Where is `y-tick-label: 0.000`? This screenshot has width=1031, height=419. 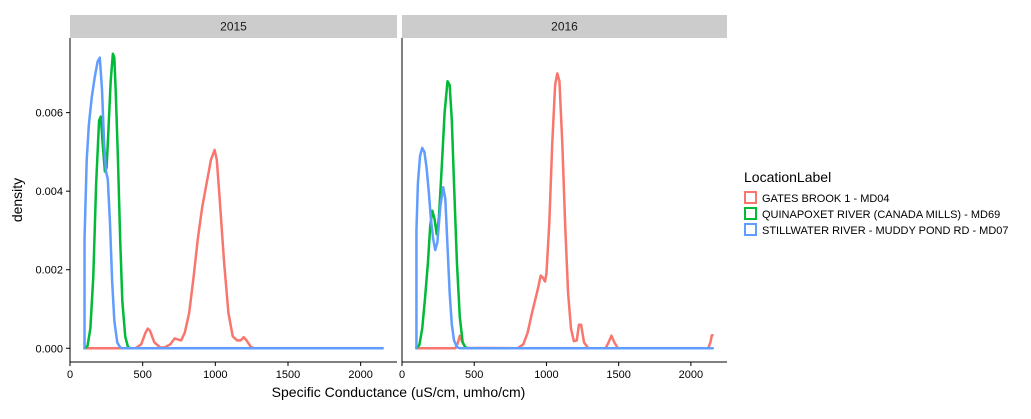
y-tick-label: 0.000 is located at coordinates (49, 349).